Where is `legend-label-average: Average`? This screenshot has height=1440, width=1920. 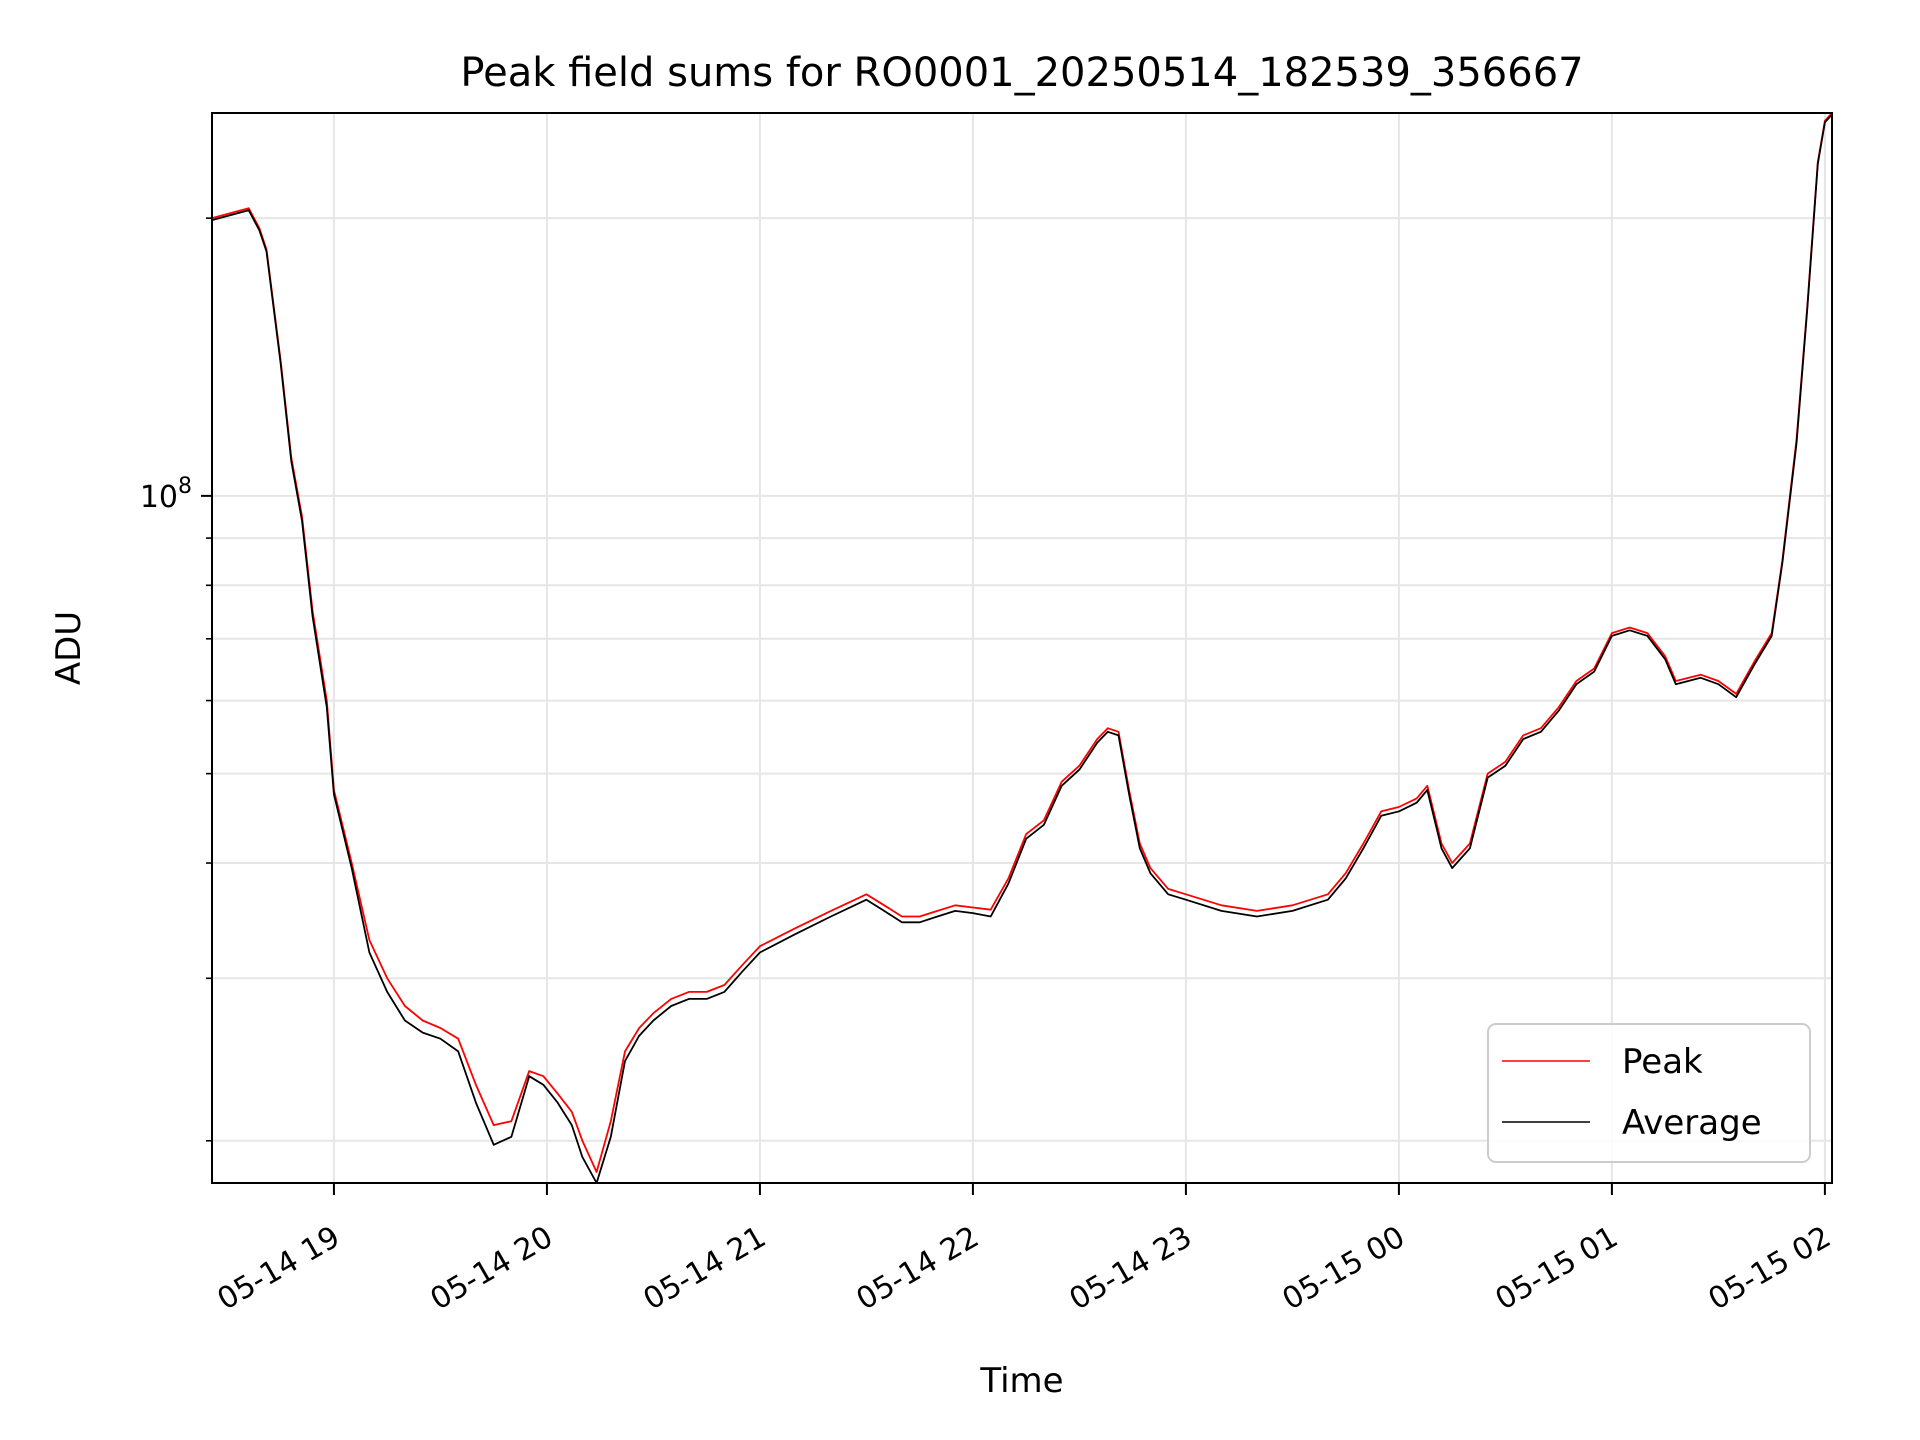
legend-label-average: Average is located at coordinates (1692, 1123).